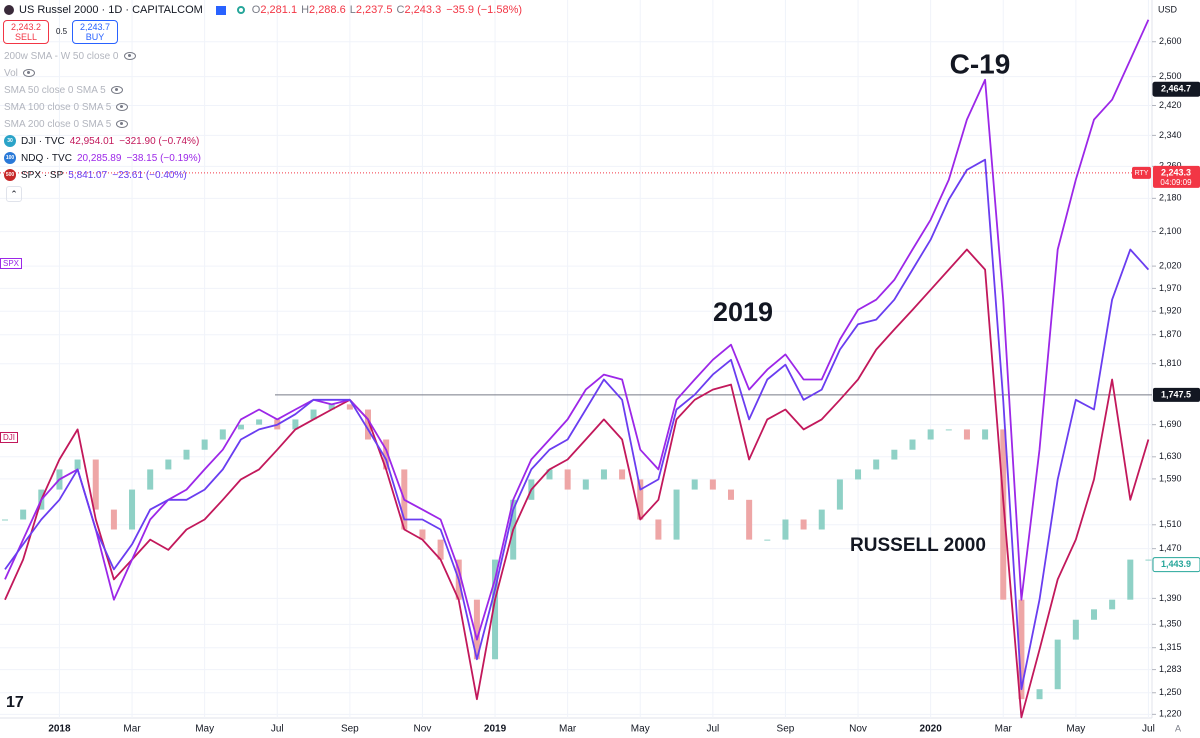  I want to click on symbol-tag-label: RTY, so click(1142, 173).